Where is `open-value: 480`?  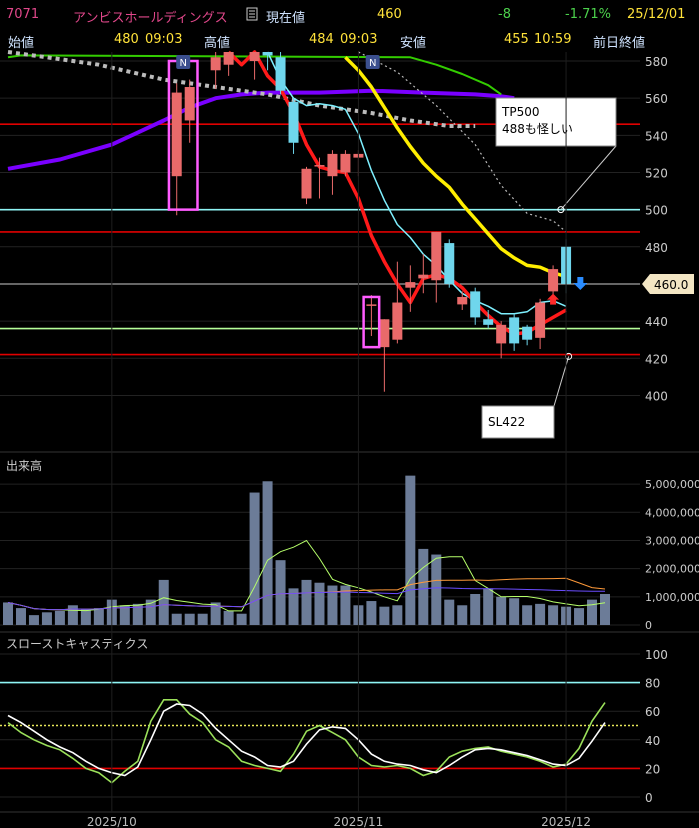
open-value: 480 is located at coordinates (126, 39).